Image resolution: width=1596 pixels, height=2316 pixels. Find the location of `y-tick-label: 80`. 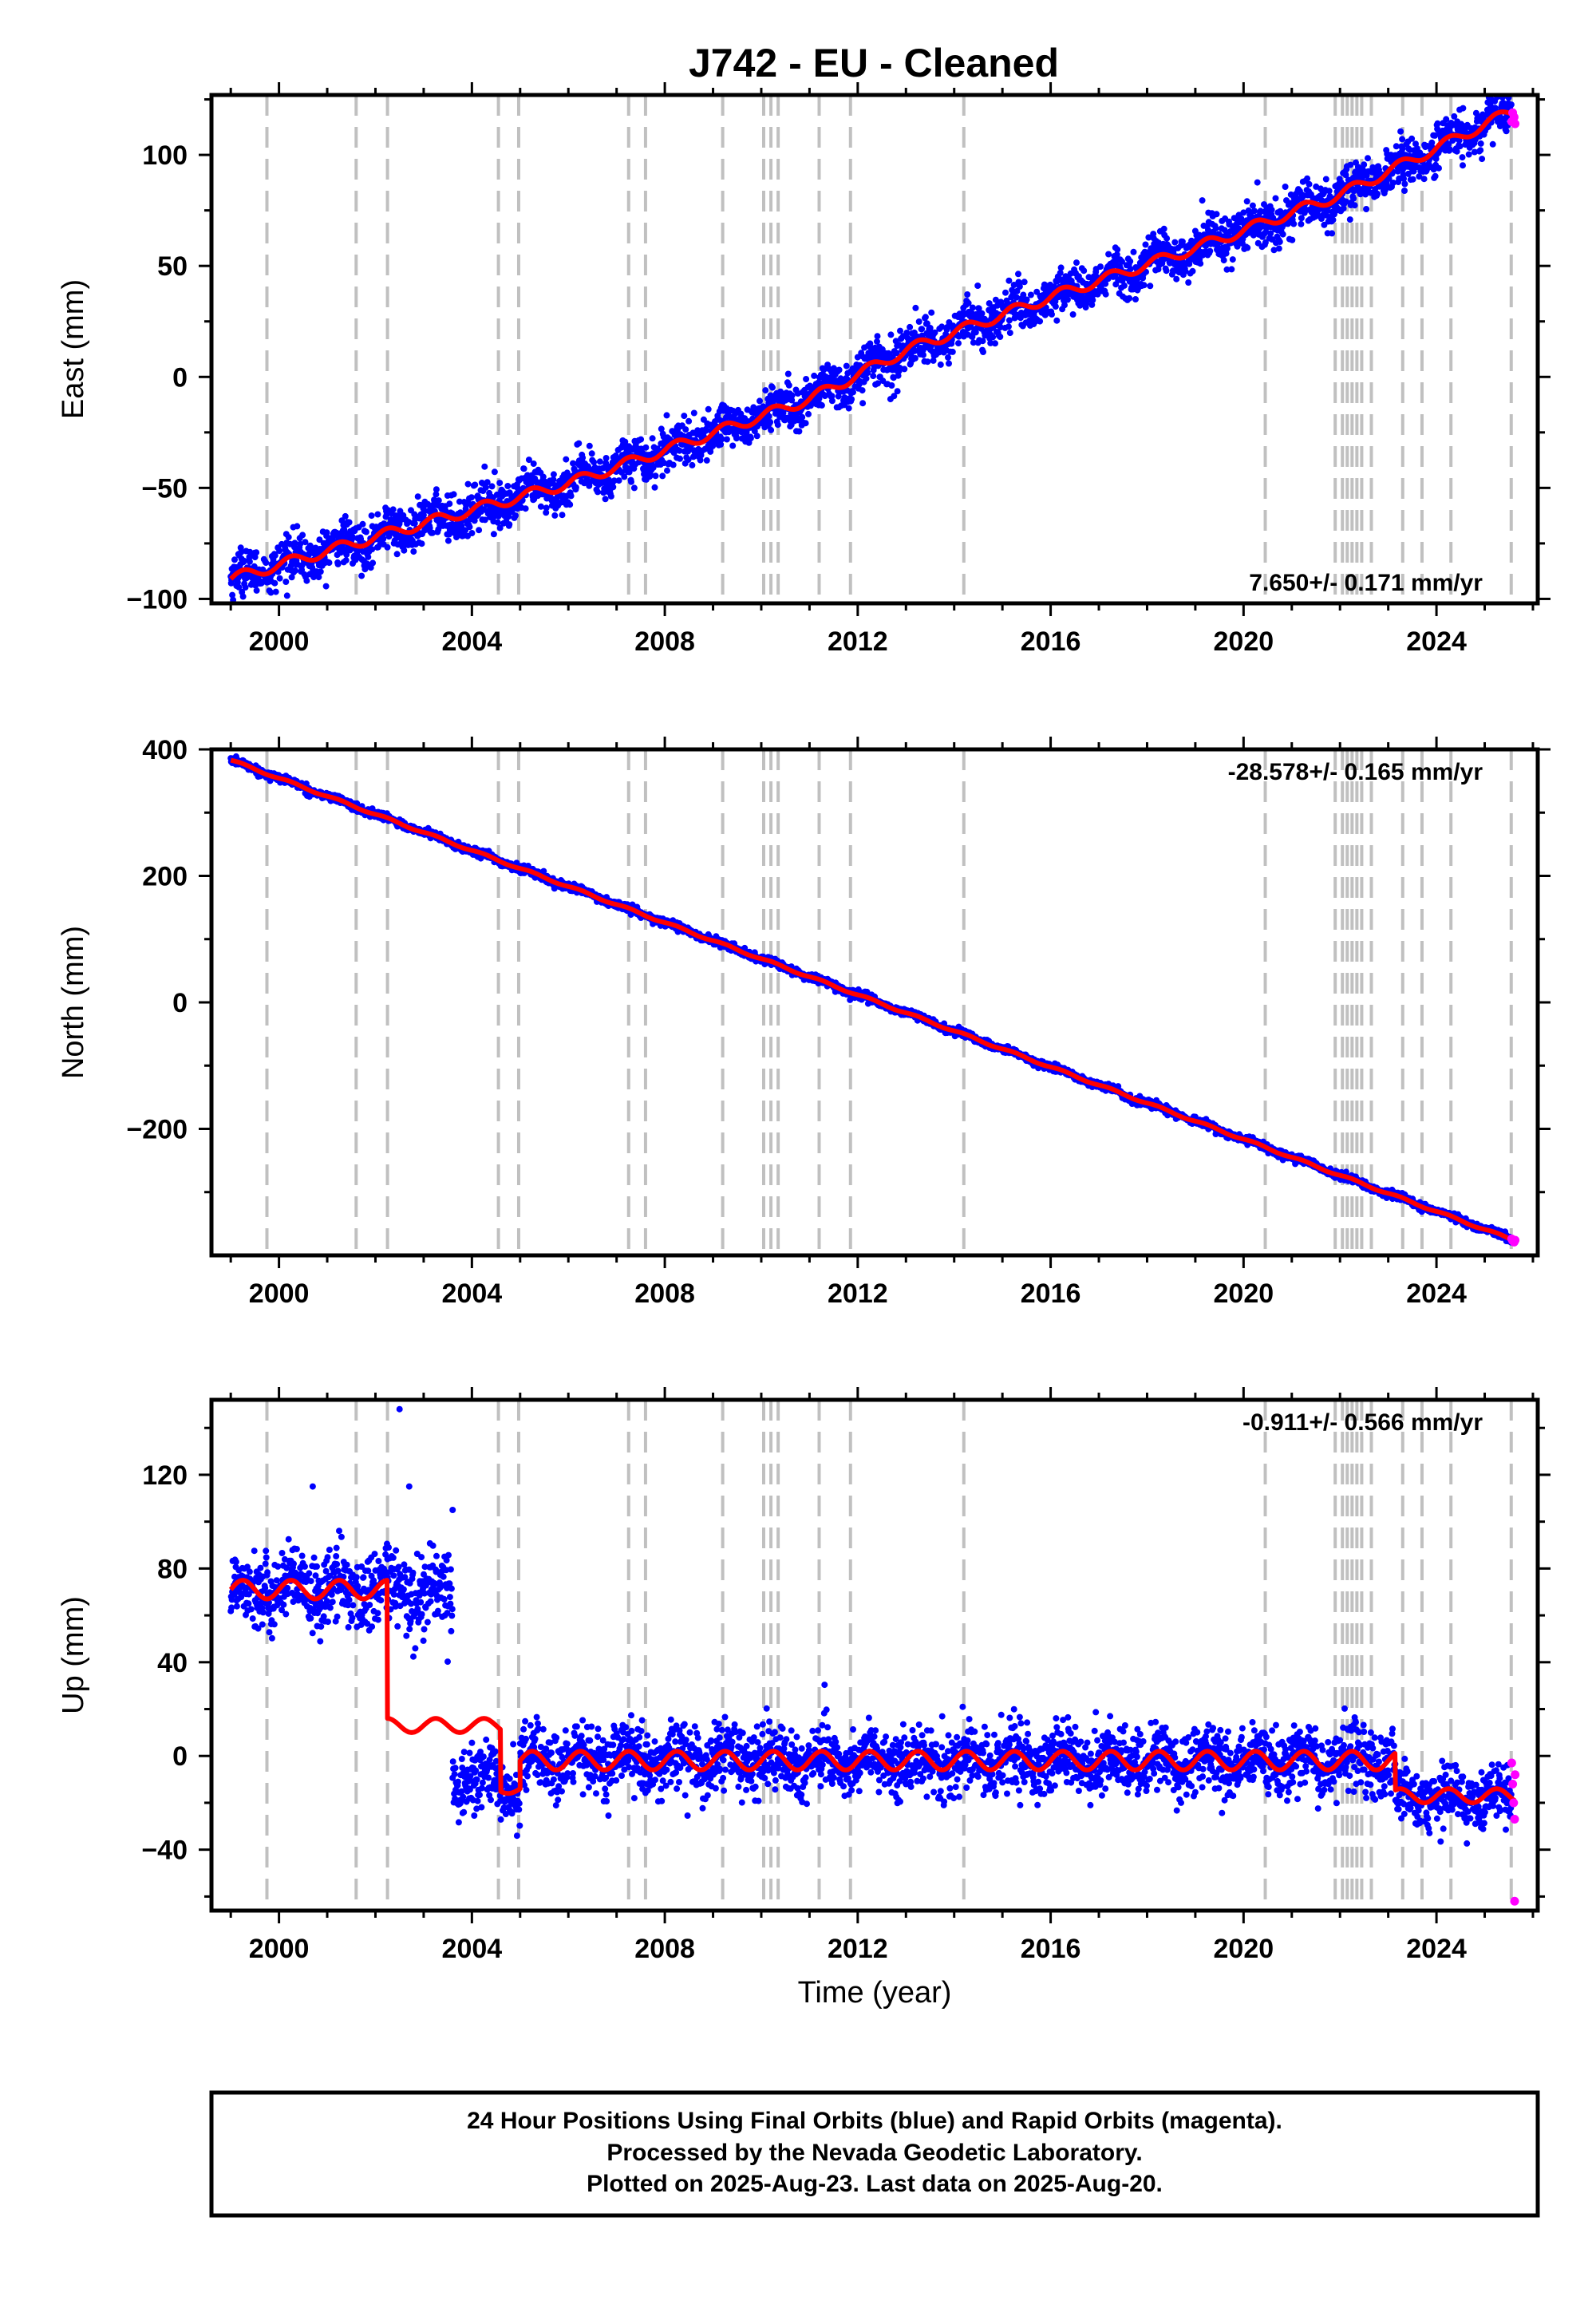

y-tick-label: 80 is located at coordinates (172, 1569).